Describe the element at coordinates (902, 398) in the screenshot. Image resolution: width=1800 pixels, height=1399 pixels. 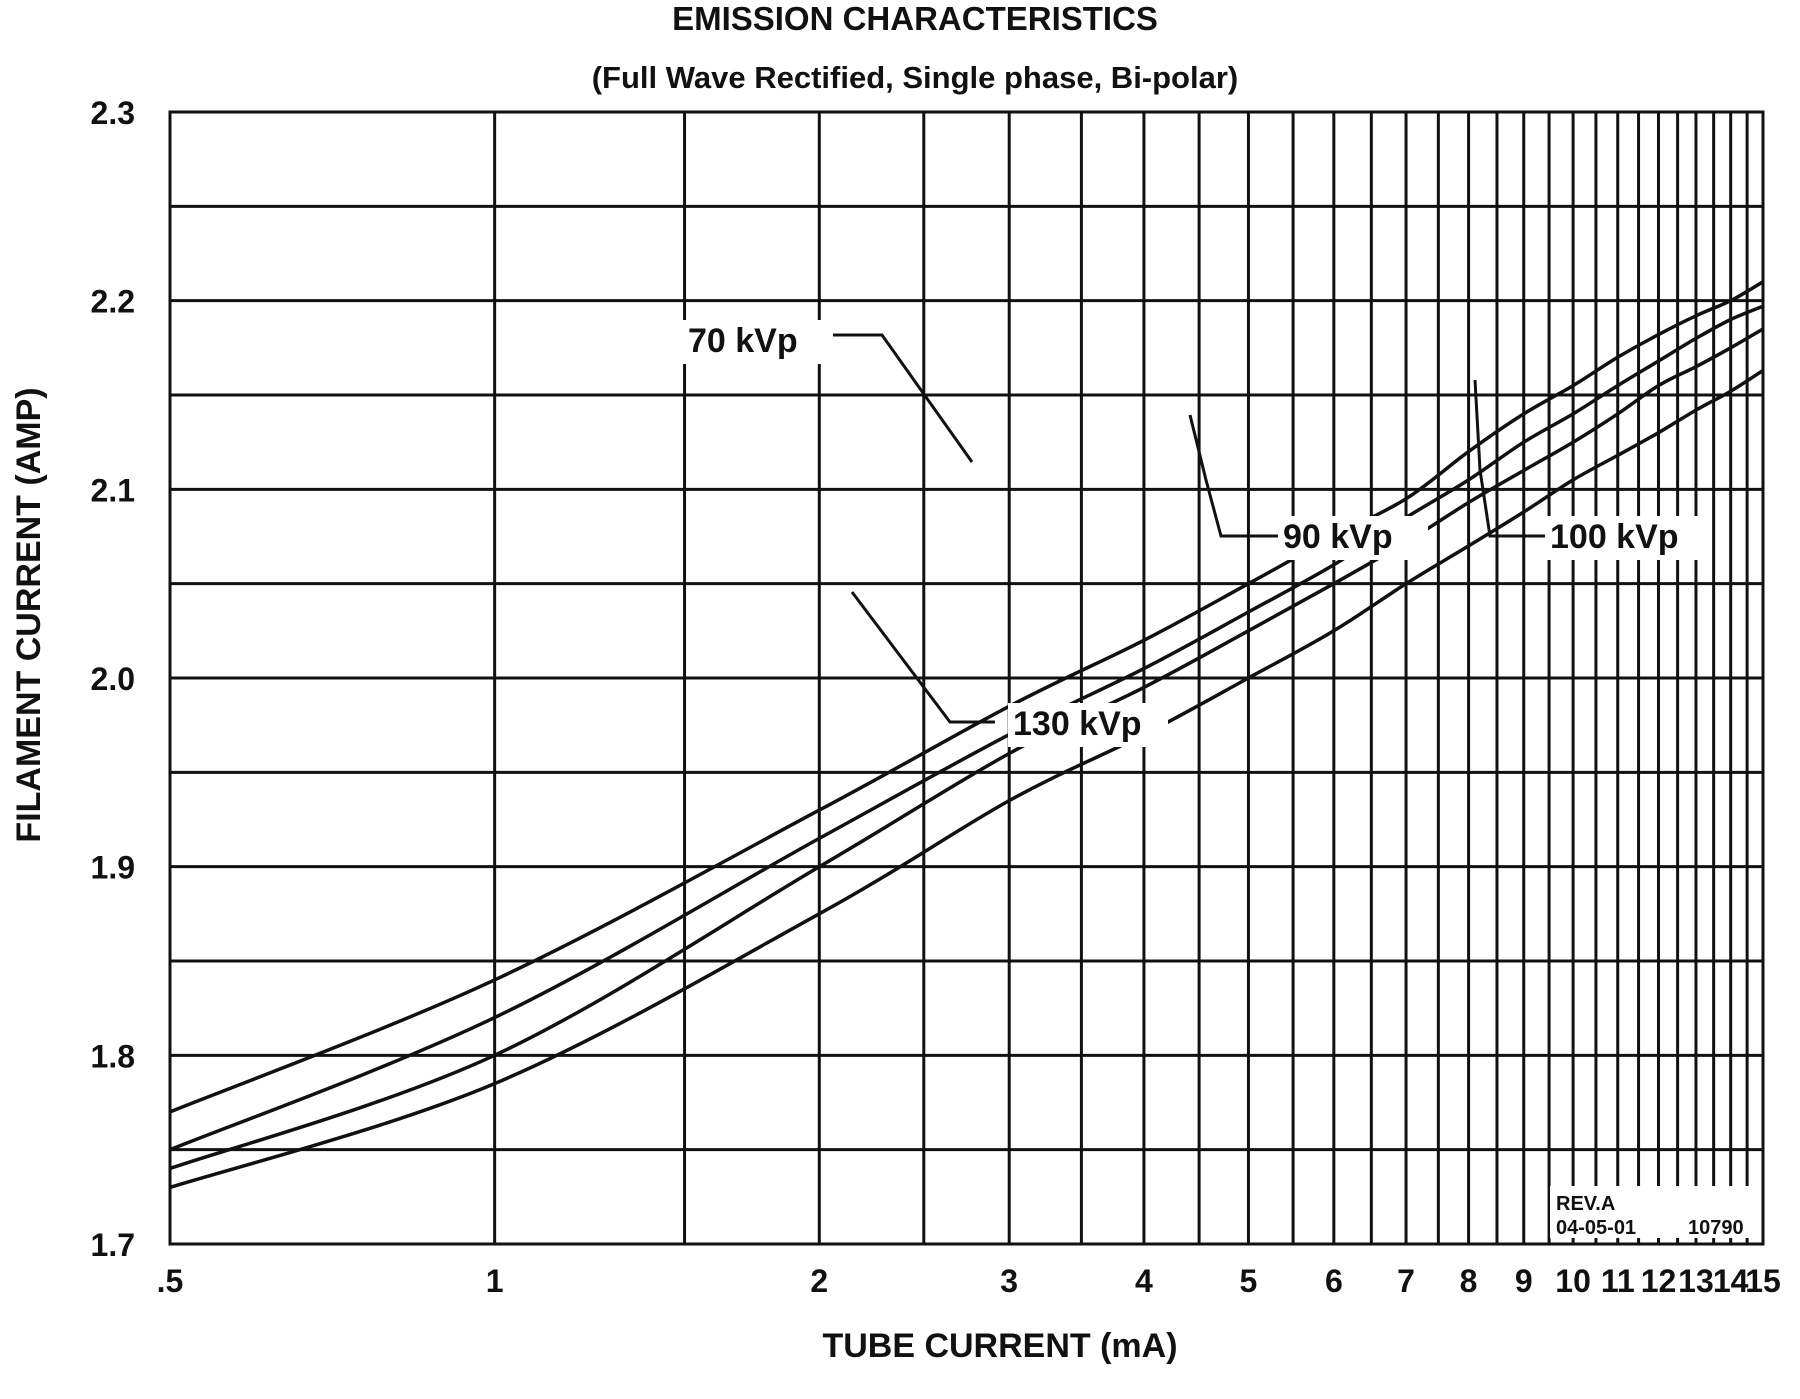
I see `leader-line-70kvp` at that location.